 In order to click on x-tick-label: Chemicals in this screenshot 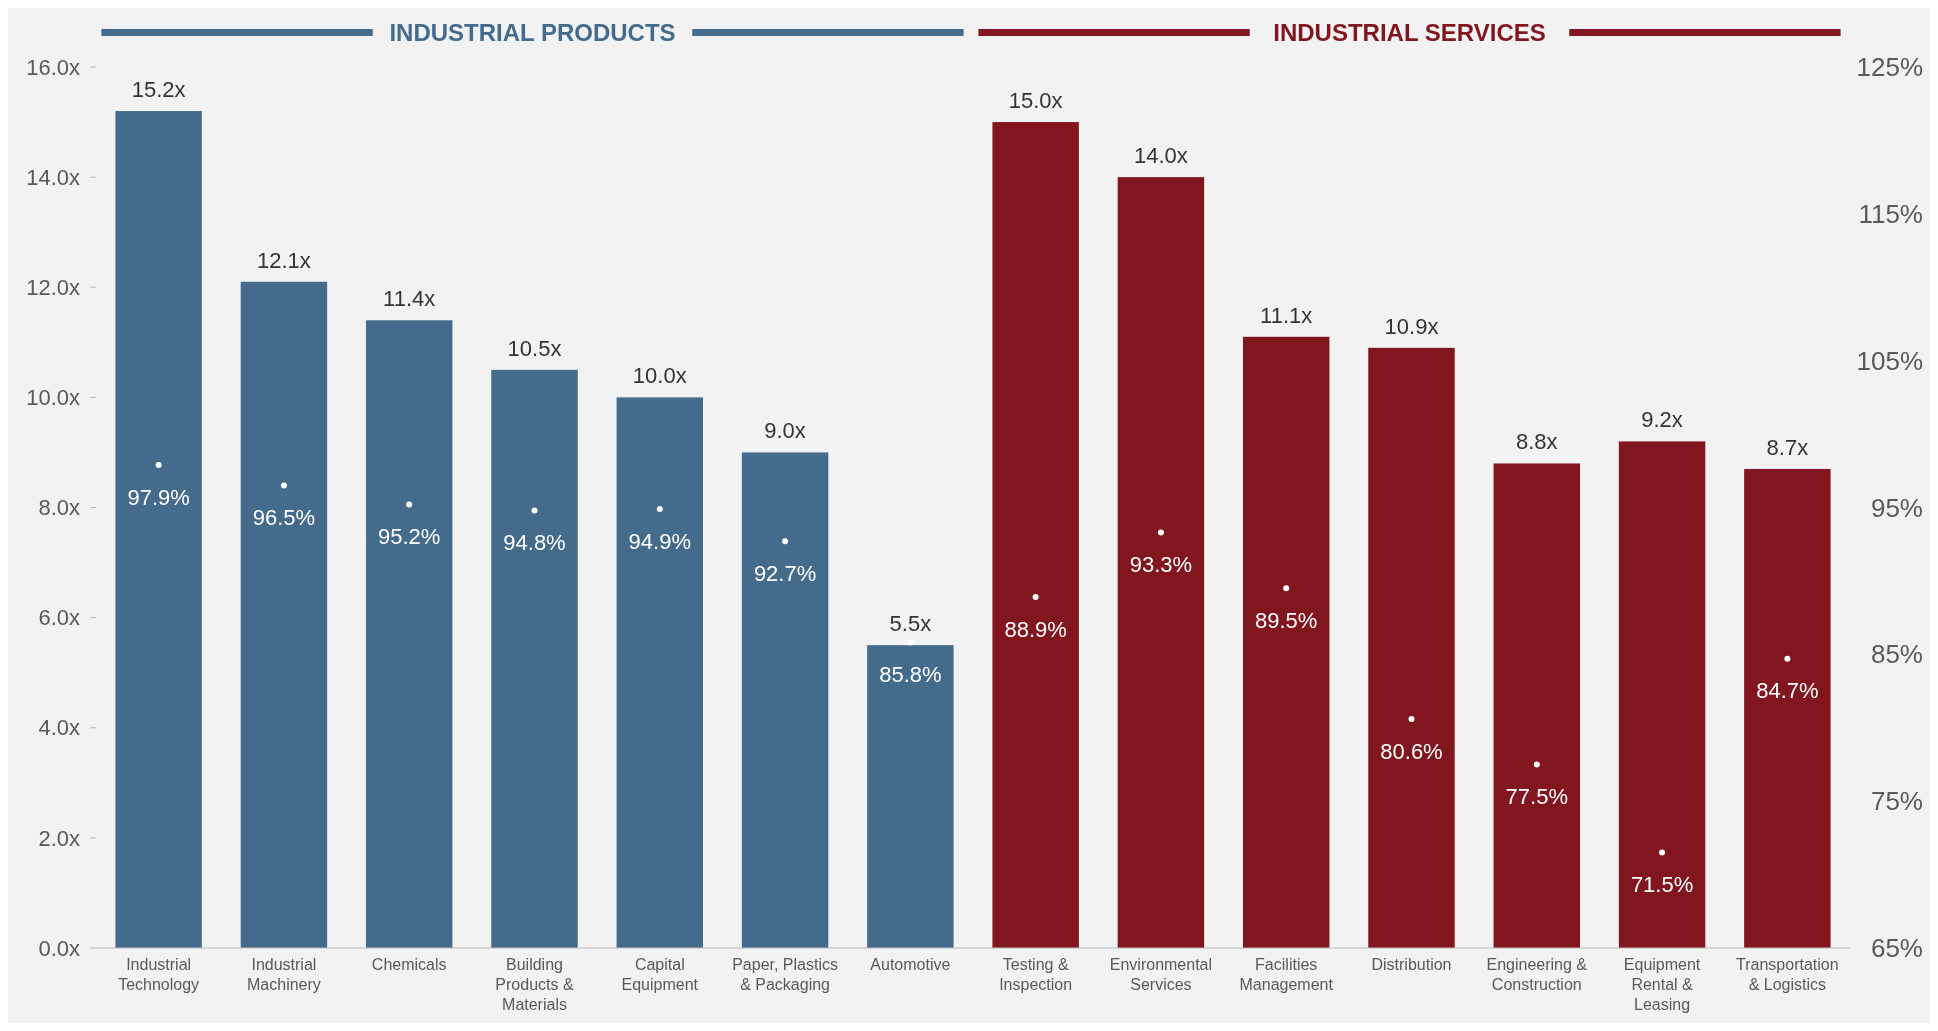, I will do `click(409, 964)`.